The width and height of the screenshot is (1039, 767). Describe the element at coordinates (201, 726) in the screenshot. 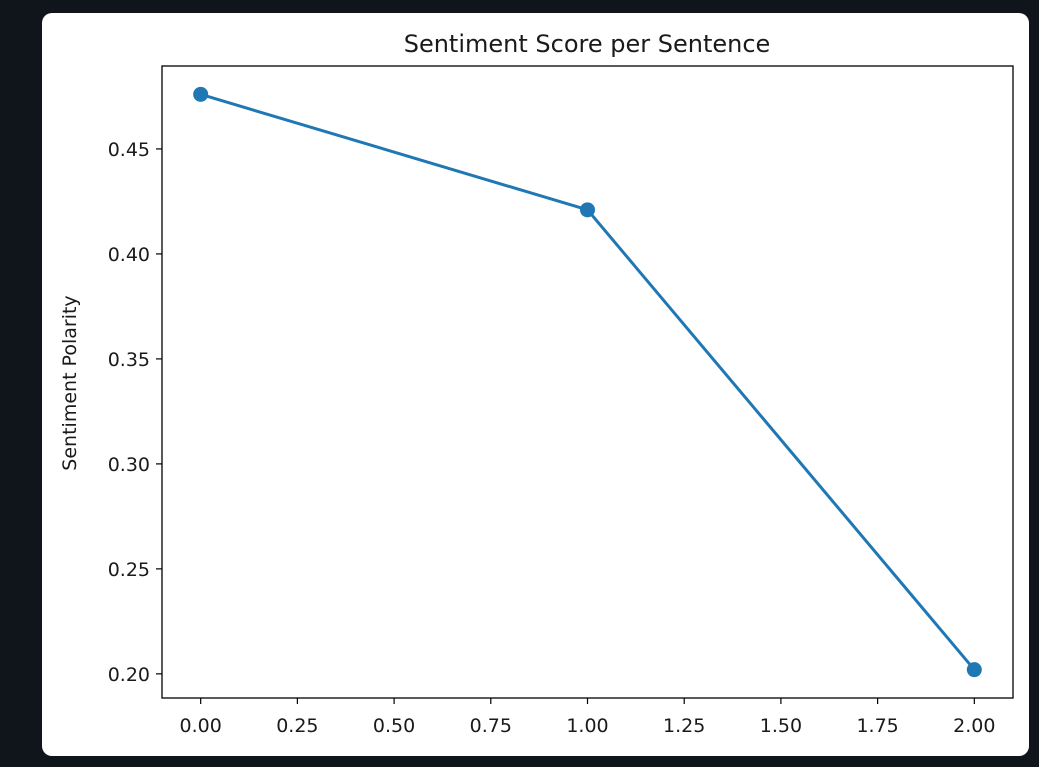

I see `x-tick-label: 0.00` at that location.